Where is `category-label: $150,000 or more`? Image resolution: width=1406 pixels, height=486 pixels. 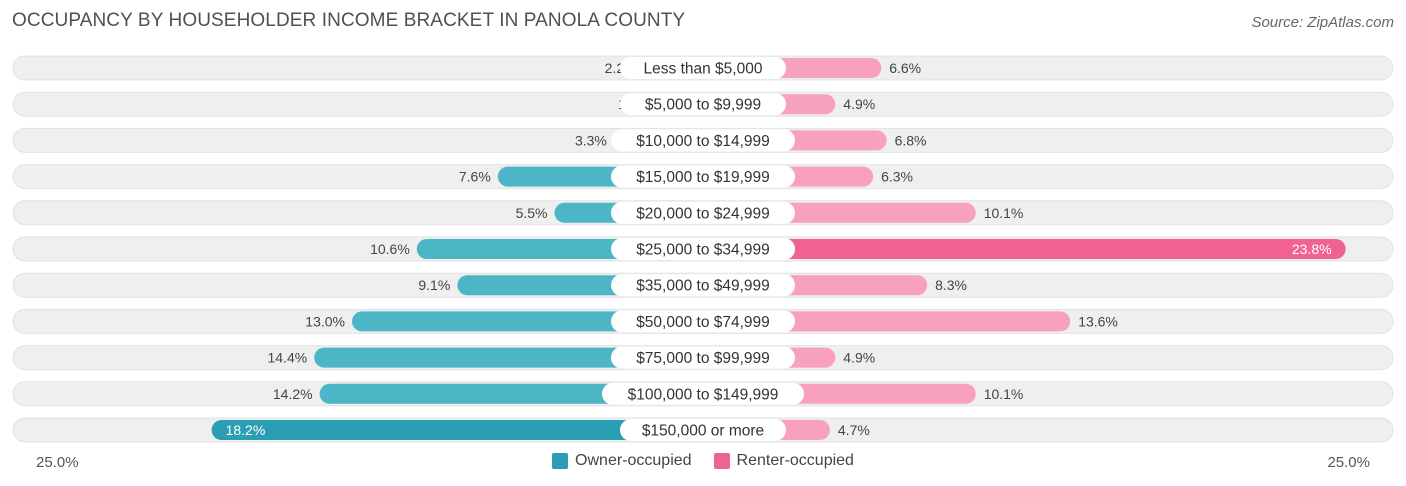
category-label: $150,000 or more is located at coordinates (703, 431).